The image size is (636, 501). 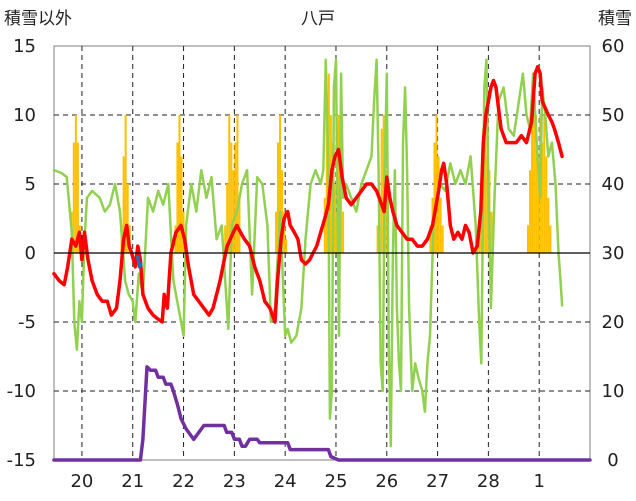 What do you see at coordinates (21, 460) in the screenshot?
I see `left-tick-label: -15` at bounding box center [21, 460].